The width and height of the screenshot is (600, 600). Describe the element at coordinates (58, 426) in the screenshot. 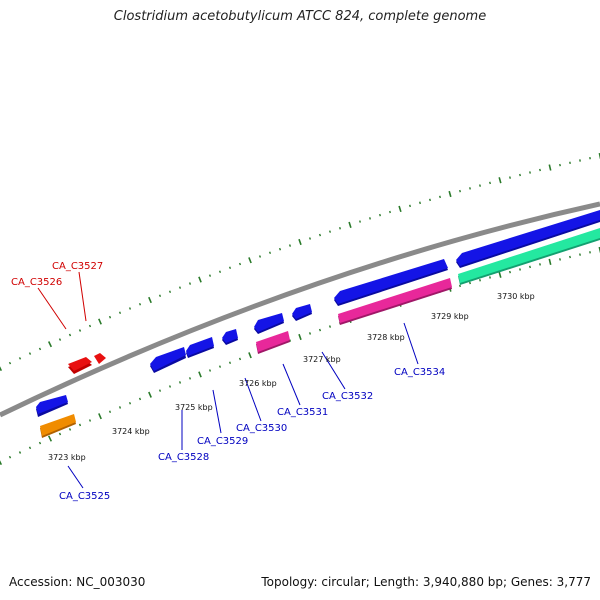

I see `reverse-feature-orange` at that location.